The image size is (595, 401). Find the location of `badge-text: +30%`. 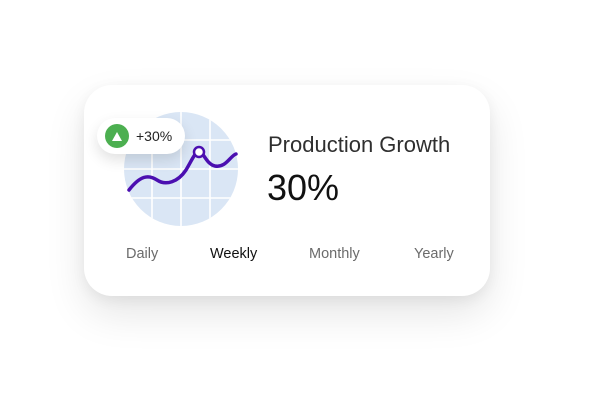

badge-text: +30% is located at coordinates (154, 136).